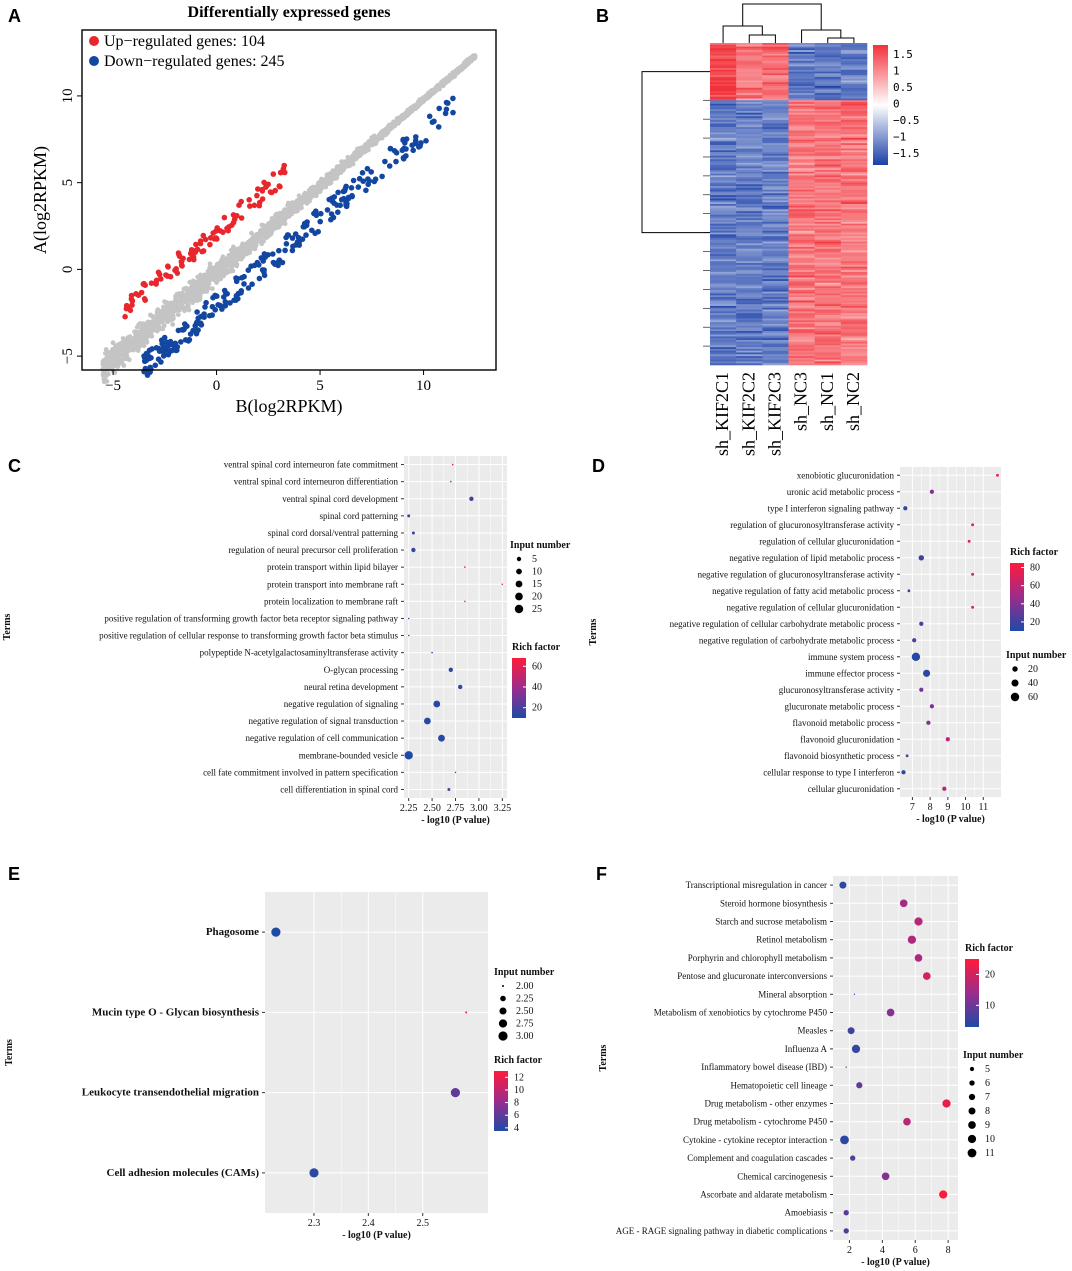 This screenshot has width=1072, height=1271. I want to click on term-label: type I interferon signaling pathway, so click(831, 508).